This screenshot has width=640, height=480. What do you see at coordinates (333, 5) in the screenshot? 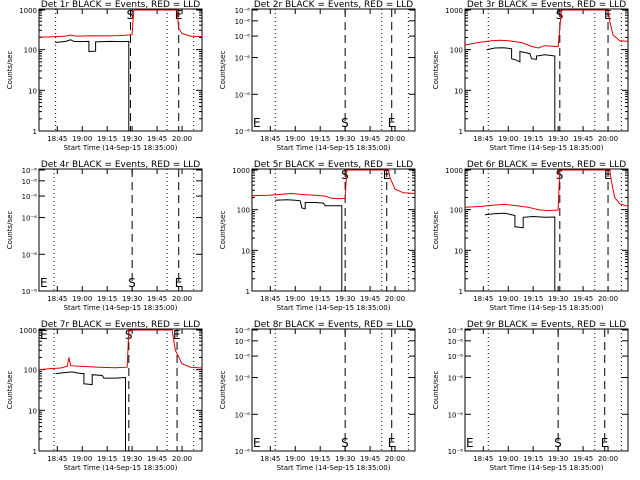
I see `panel-title: Det 2r BLACK = Events, RED = LLD` at bounding box center [333, 5].